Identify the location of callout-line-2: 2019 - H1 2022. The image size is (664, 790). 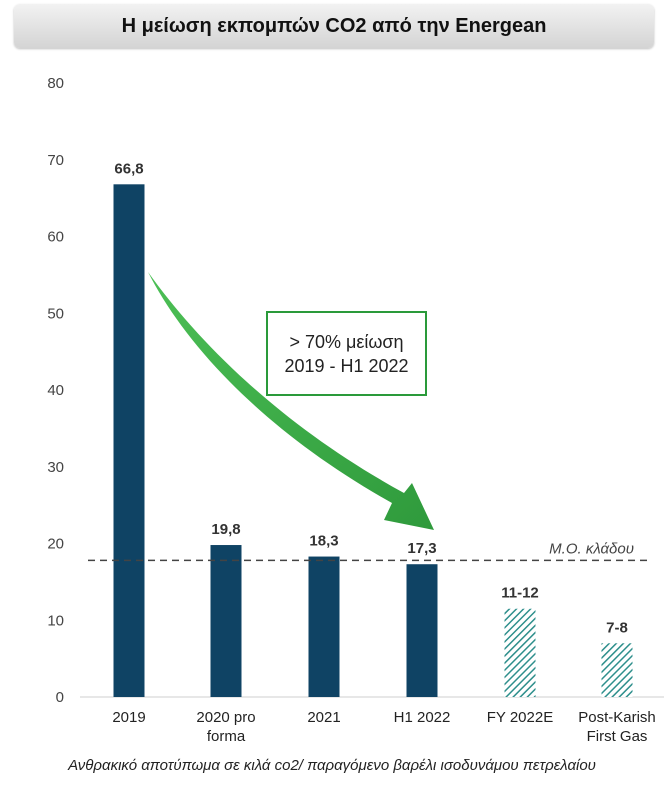
(346, 365).